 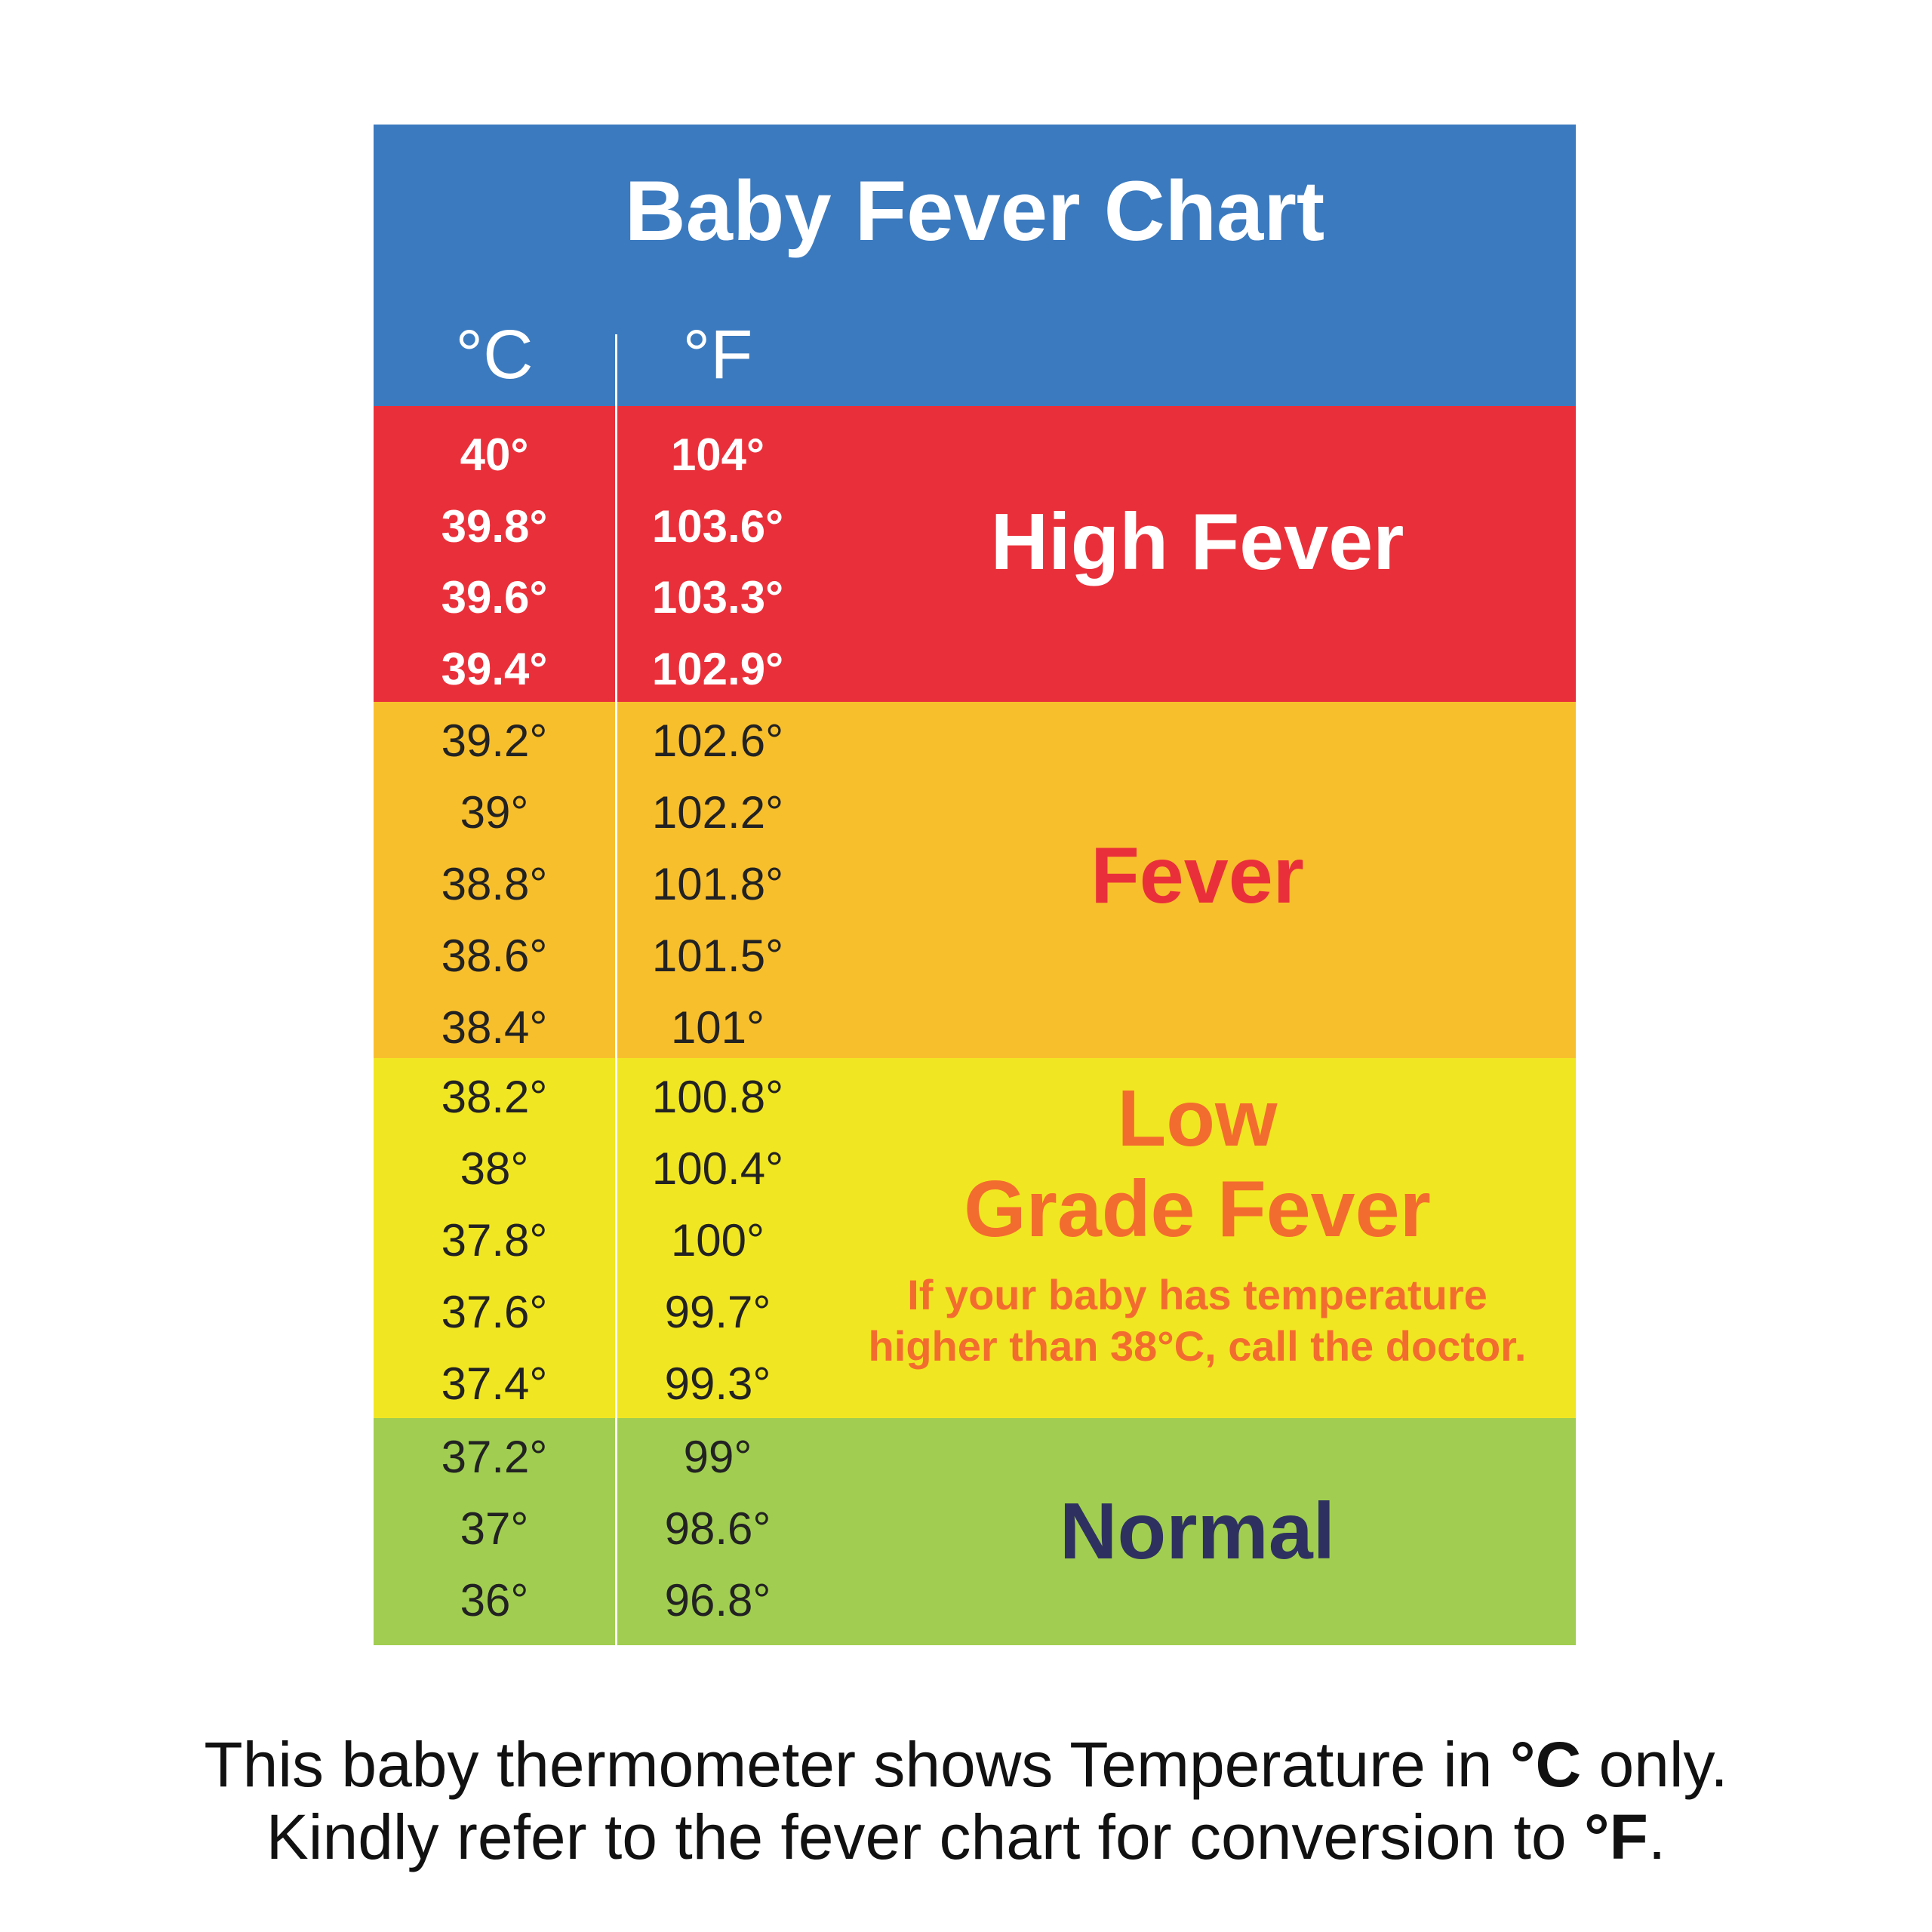 I want to click on header-band: Baby Fever Chart °C °F, so click(x=975, y=265).